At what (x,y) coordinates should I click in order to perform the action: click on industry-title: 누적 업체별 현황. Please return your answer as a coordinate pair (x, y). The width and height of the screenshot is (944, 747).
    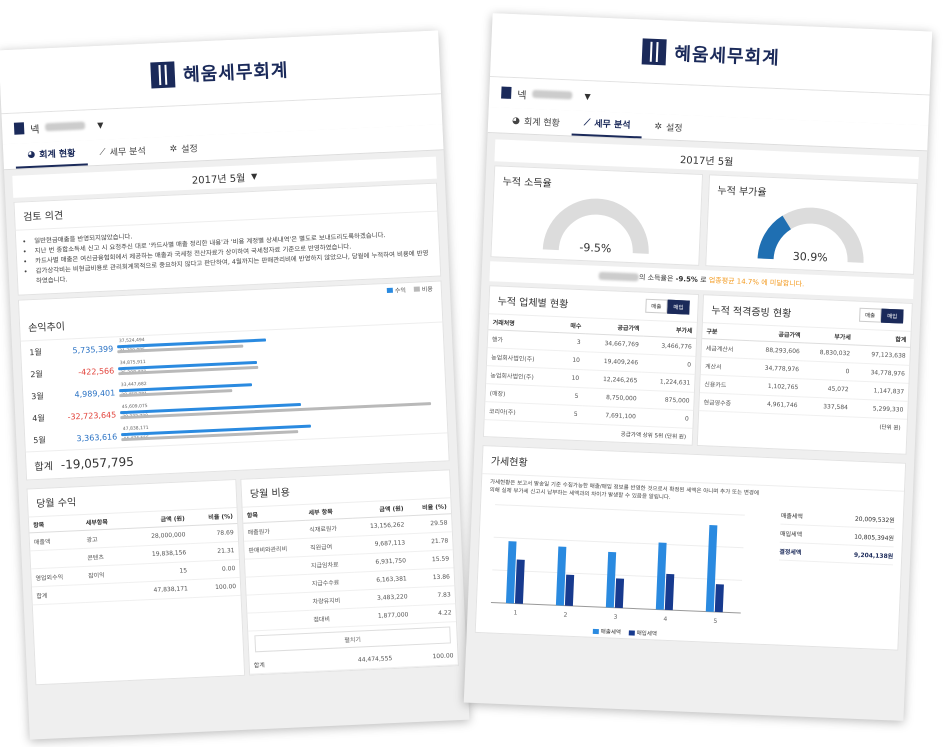
    Looking at the image, I should click on (533, 303).